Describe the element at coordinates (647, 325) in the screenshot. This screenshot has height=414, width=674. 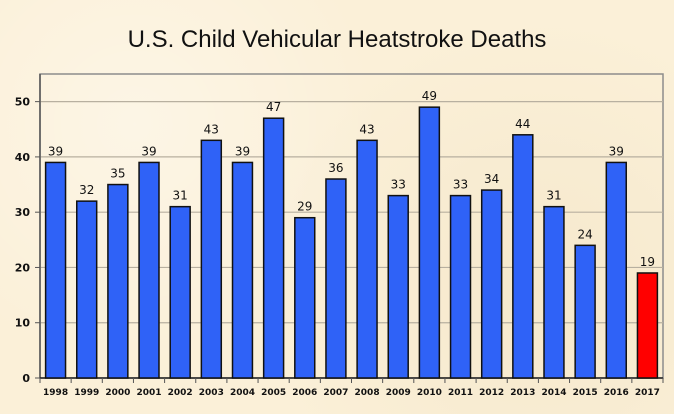
I see `bar-2017` at that location.